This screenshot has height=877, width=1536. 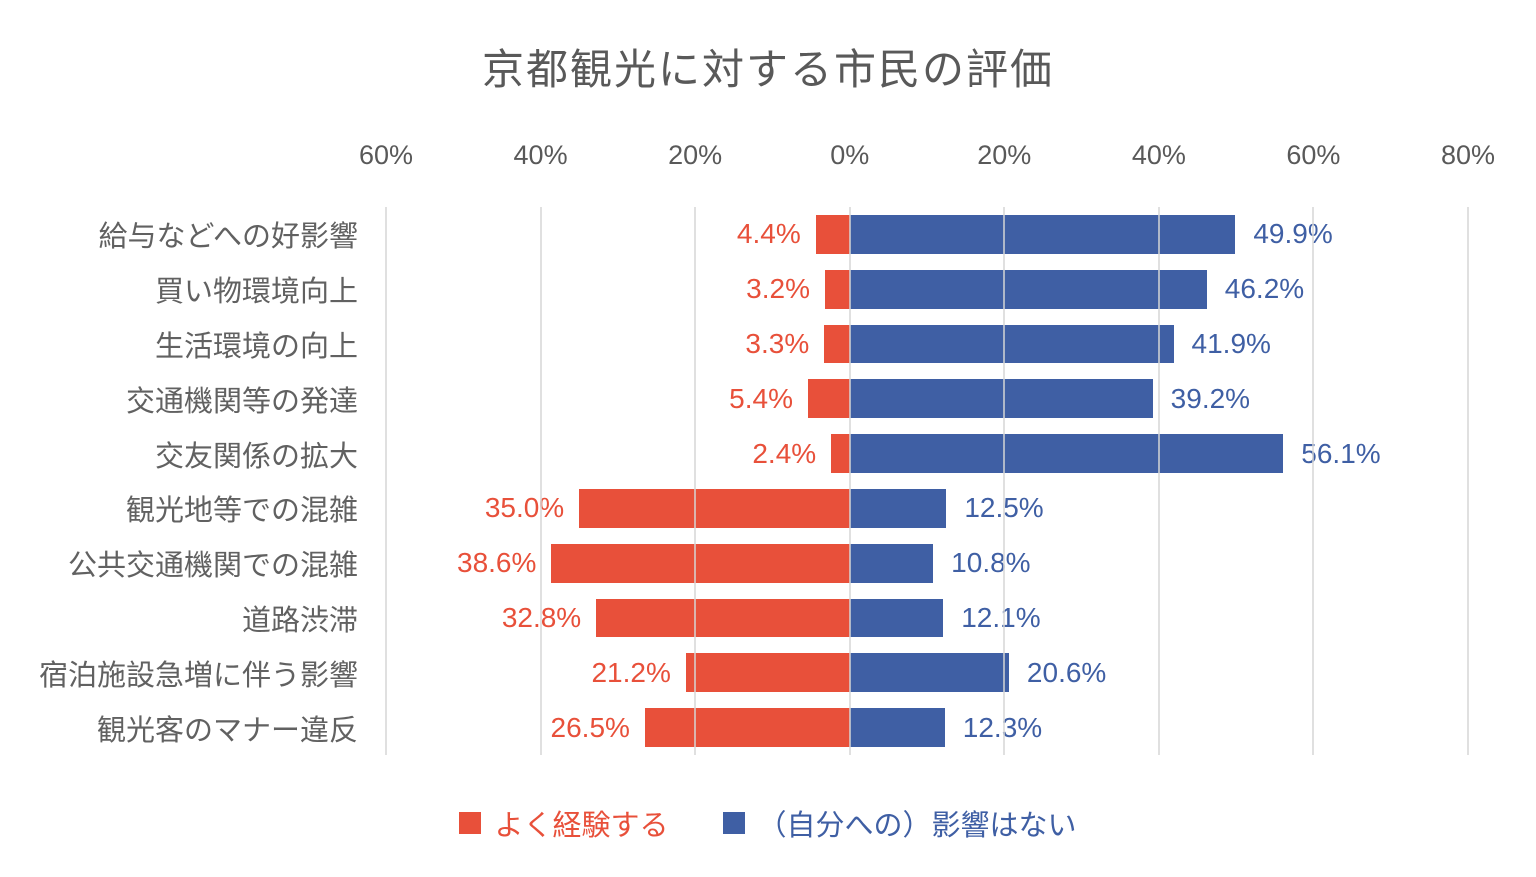 I want to click on legend-item-no-impact: （自分への）影響はない, so click(x=899, y=823).